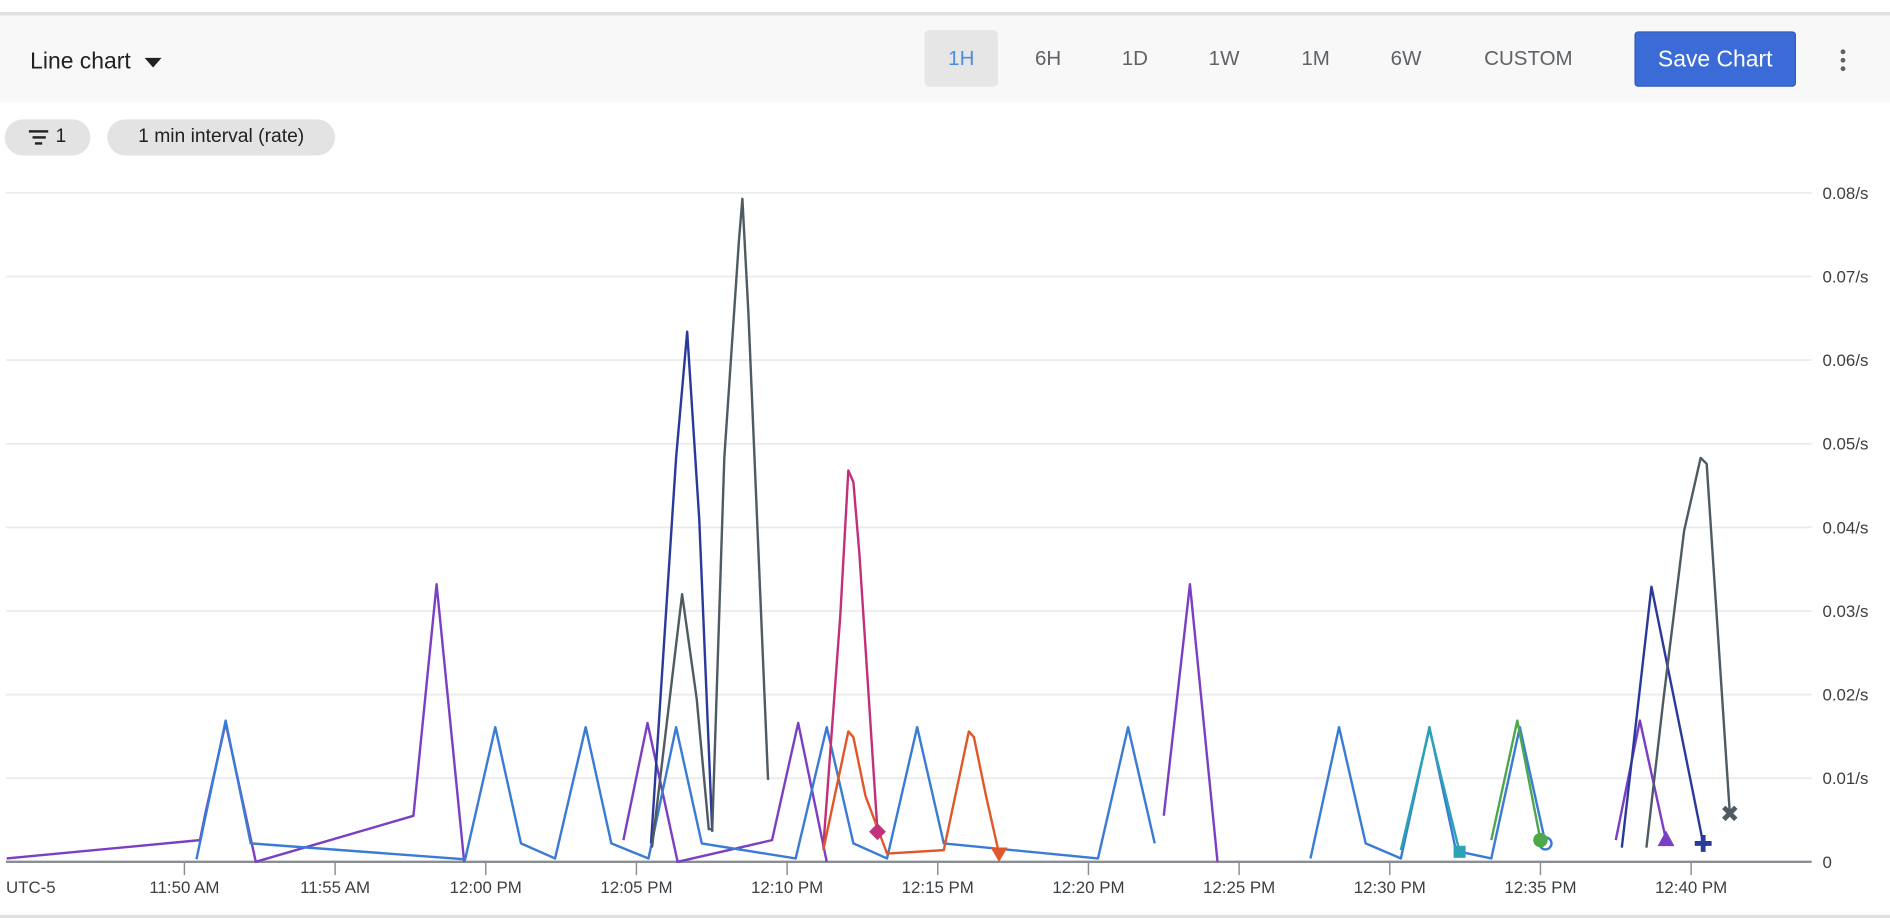 This screenshot has width=1890, height=918. Describe the element at coordinates (1528, 58) in the screenshot. I see `range-custom-button: CUSTOM` at that location.